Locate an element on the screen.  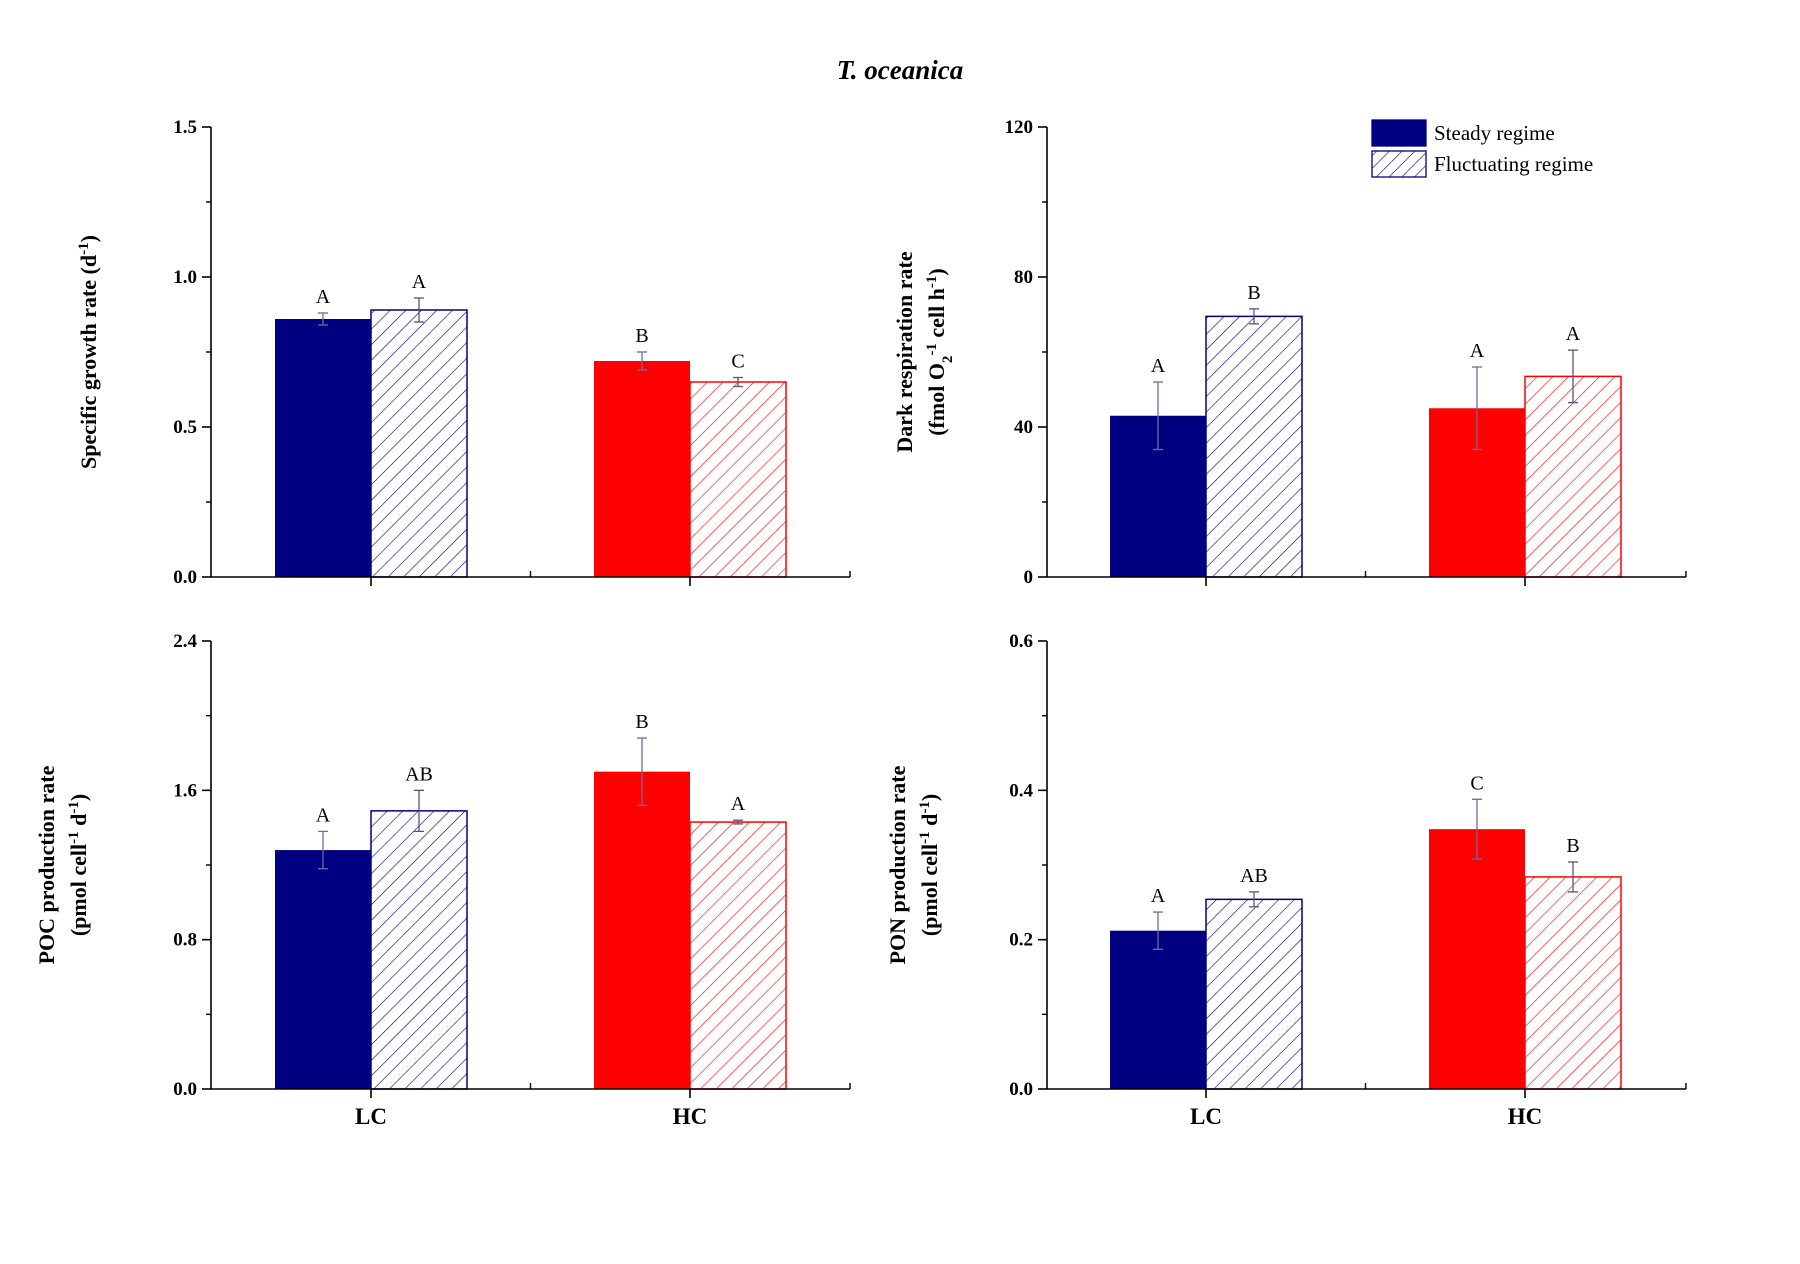
legend: Steady regime Fluctuating regime is located at coordinates (1482, 148).